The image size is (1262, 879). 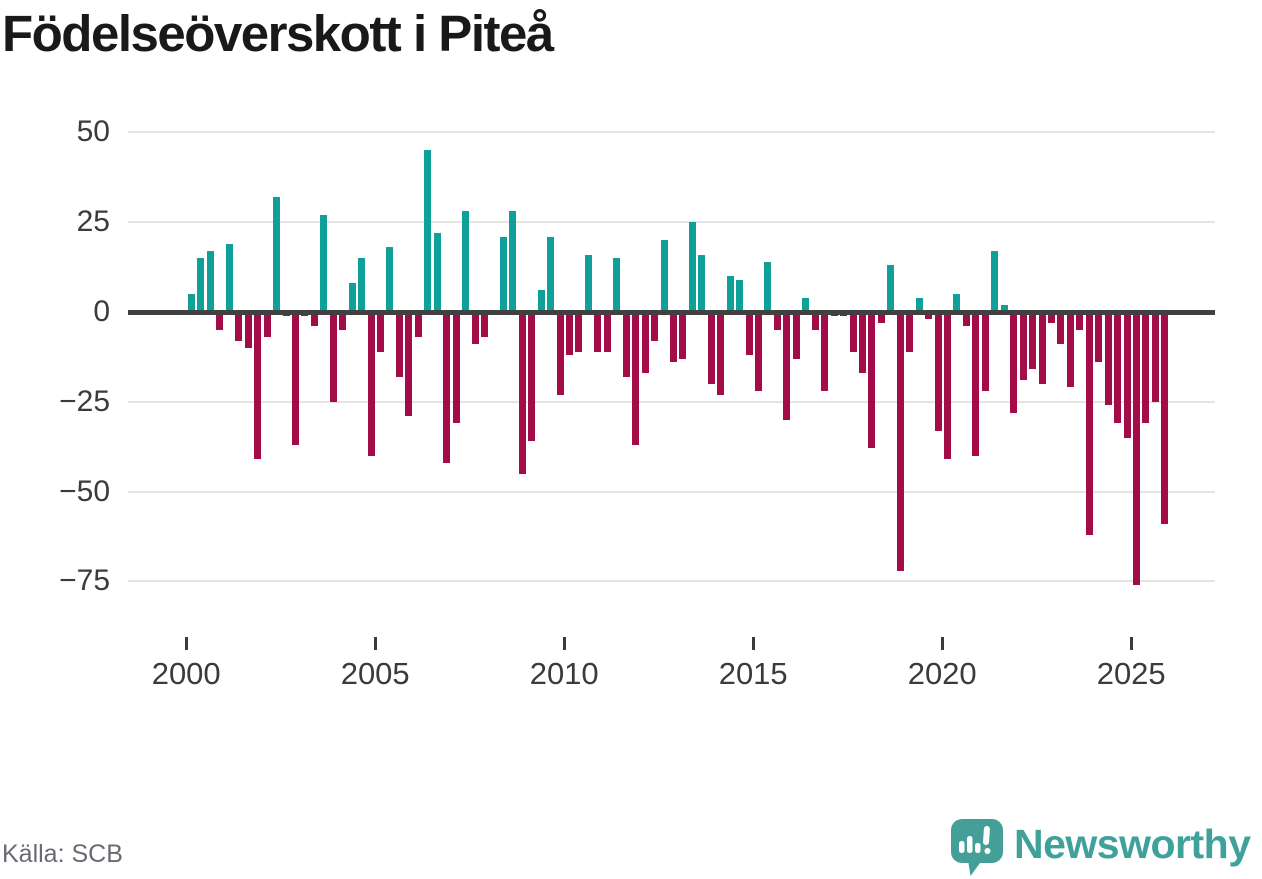 I want to click on y-axis-label--25: −25, so click(x=84, y=401).